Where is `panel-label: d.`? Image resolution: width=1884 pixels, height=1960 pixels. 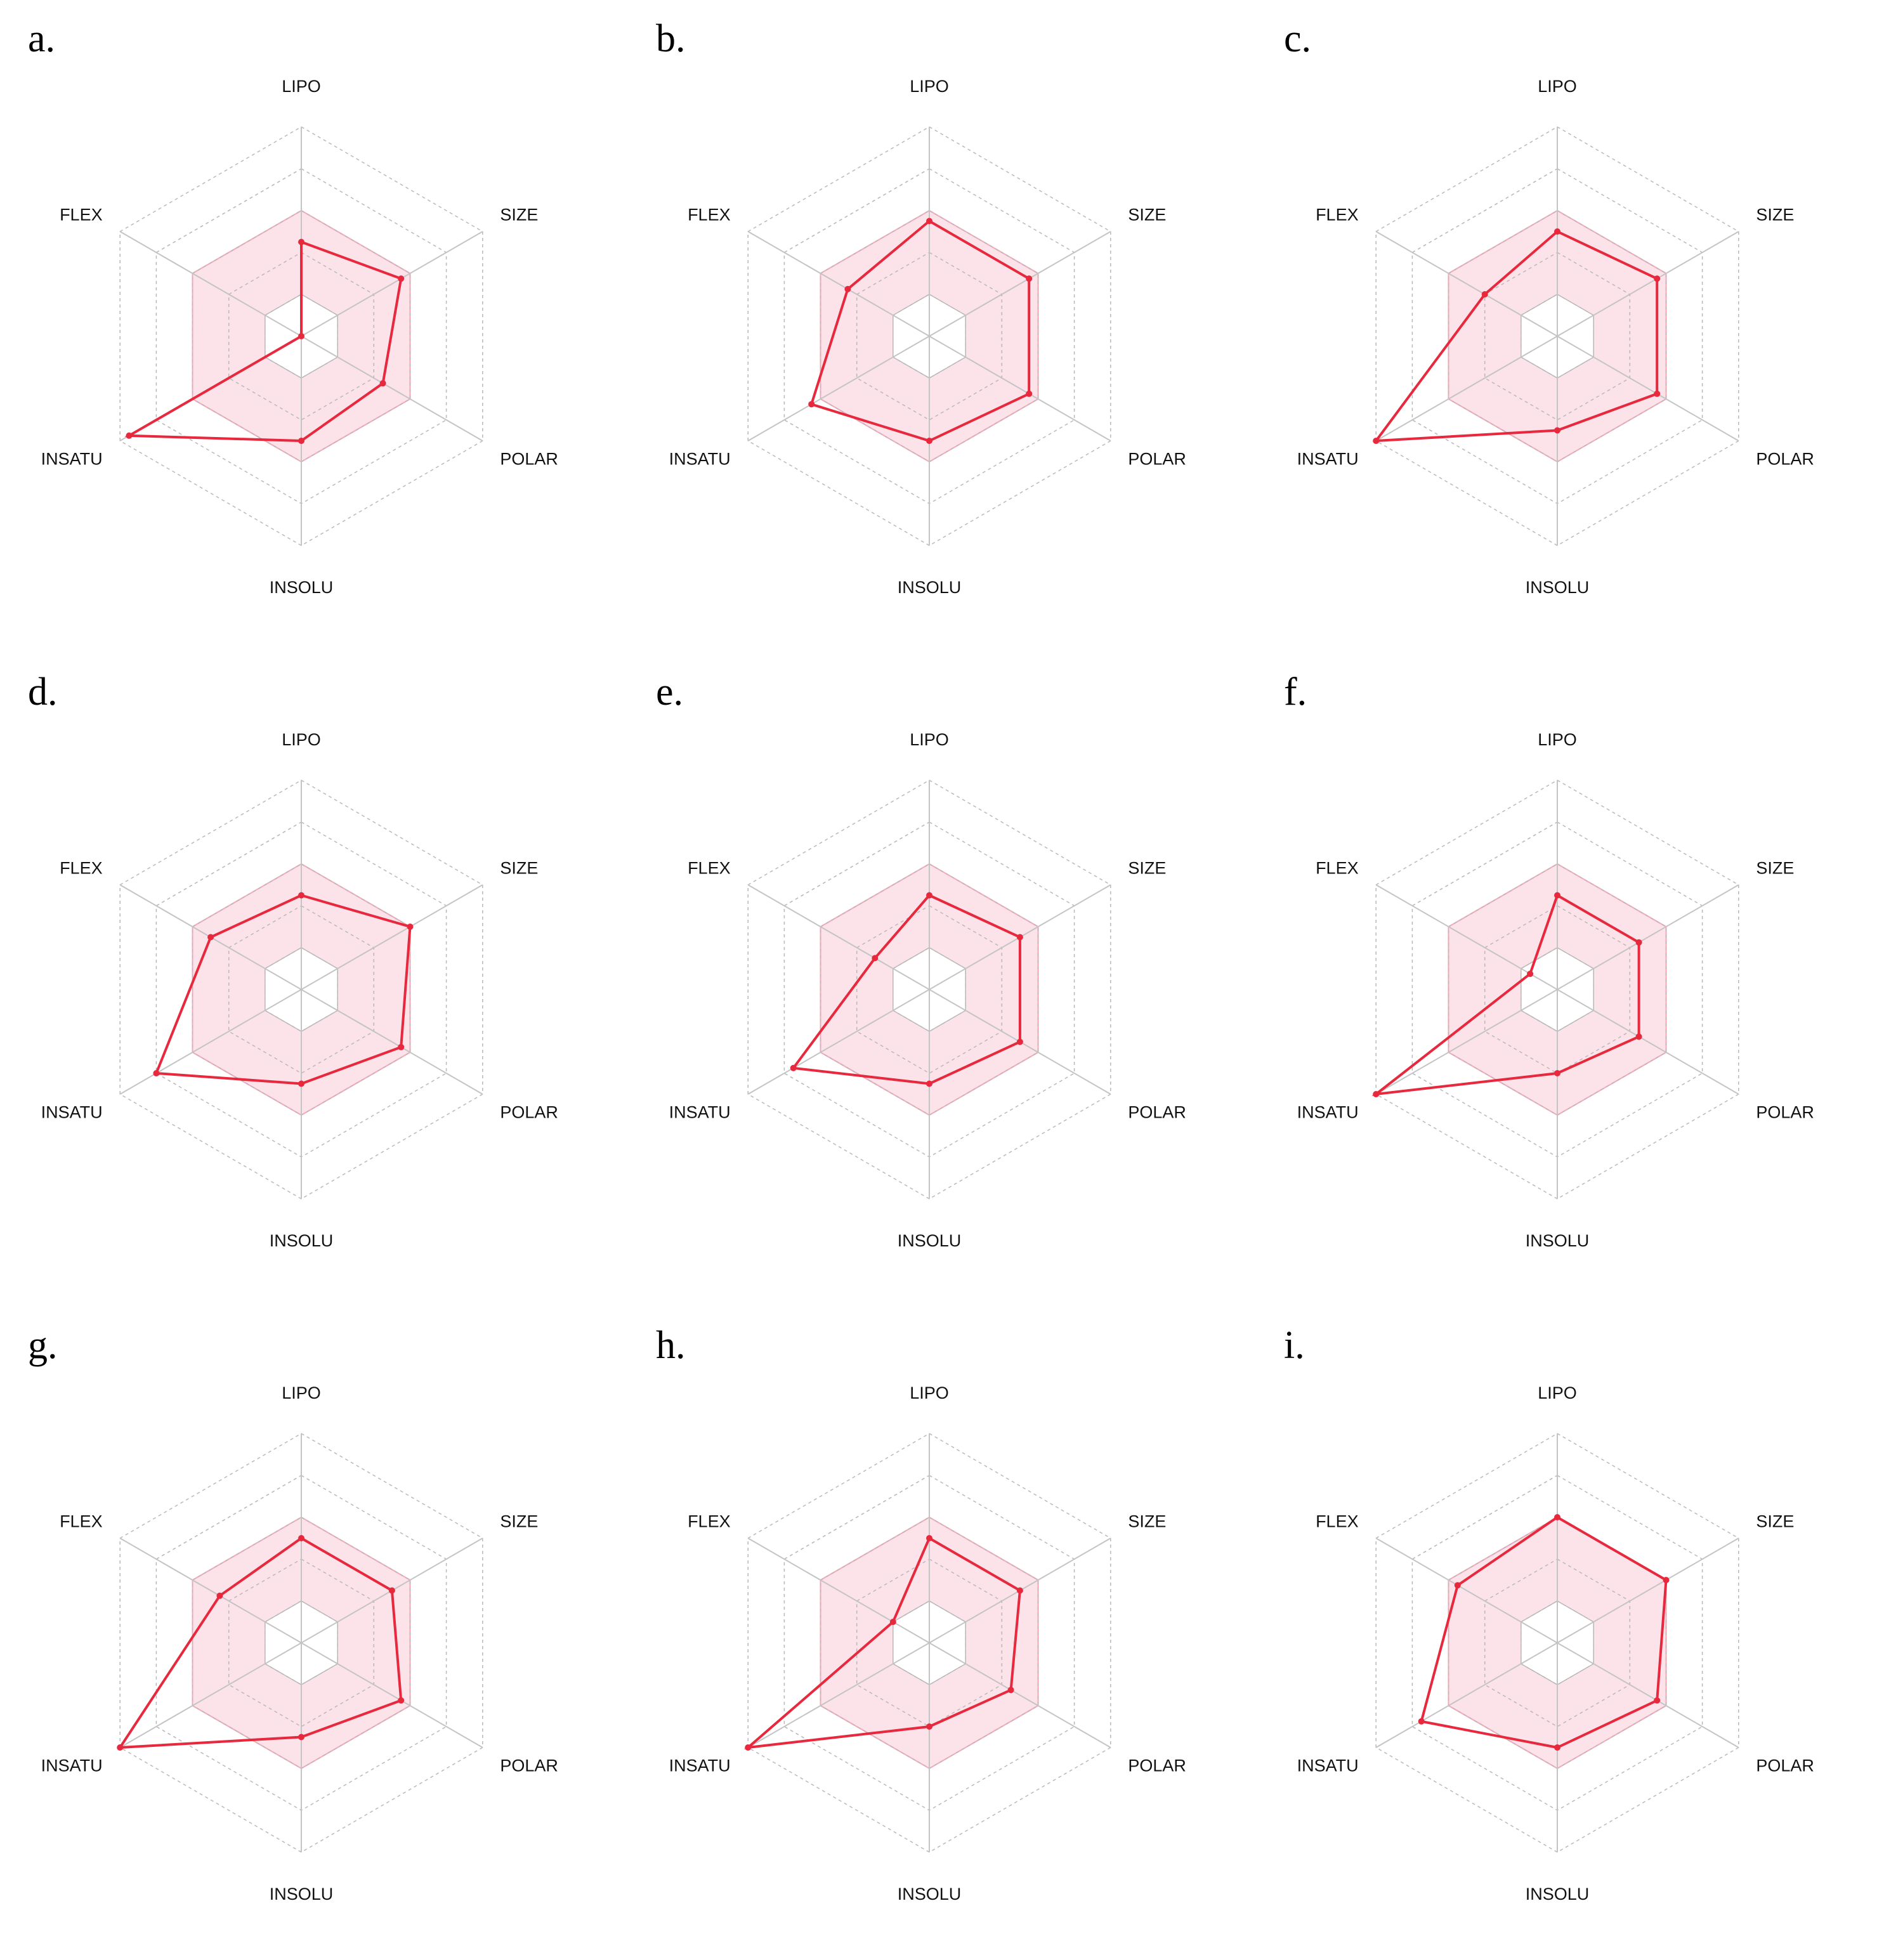 panel-label: d. is located at coordinates (43, 692).